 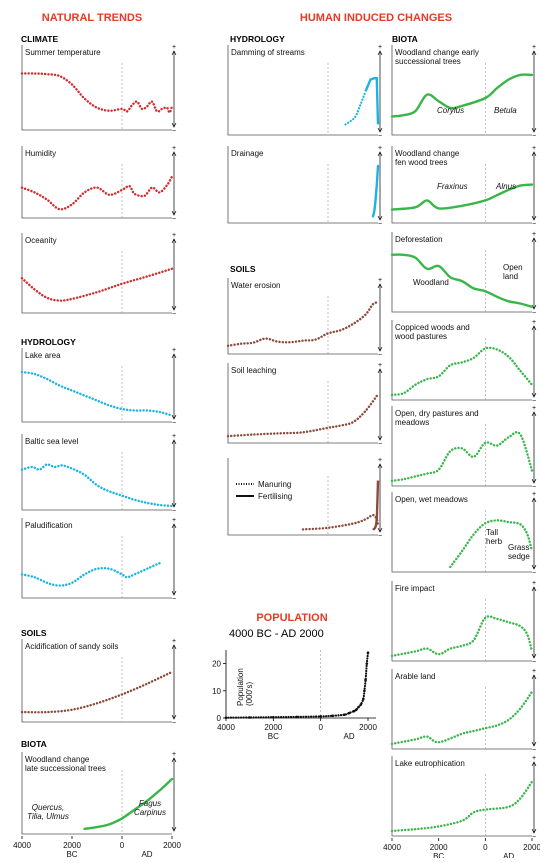 I want to click on panel-water-erosion: + − Water erosion, so click(x=304, y=318).